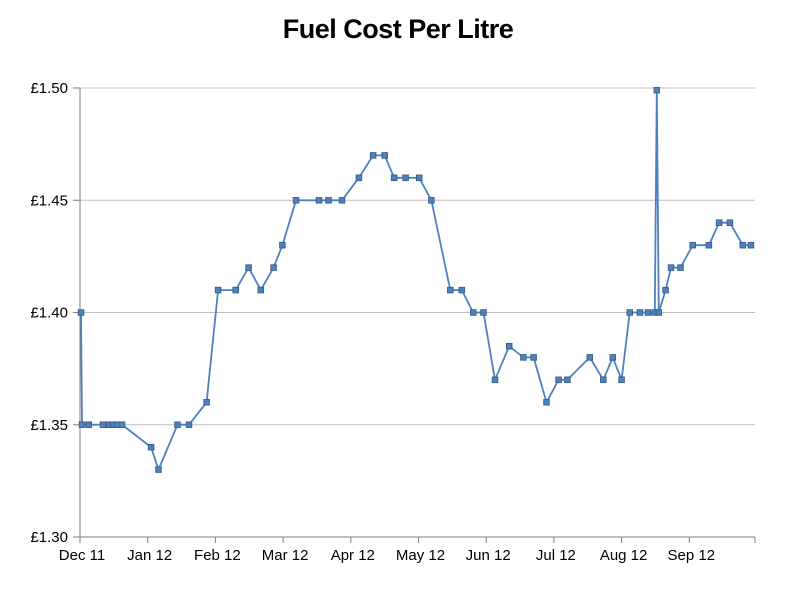  What do you see at coordinates (420, 555) in the screenshot?
I see `x-axis-tick-label: May 12` at bounding box center [420, 555].